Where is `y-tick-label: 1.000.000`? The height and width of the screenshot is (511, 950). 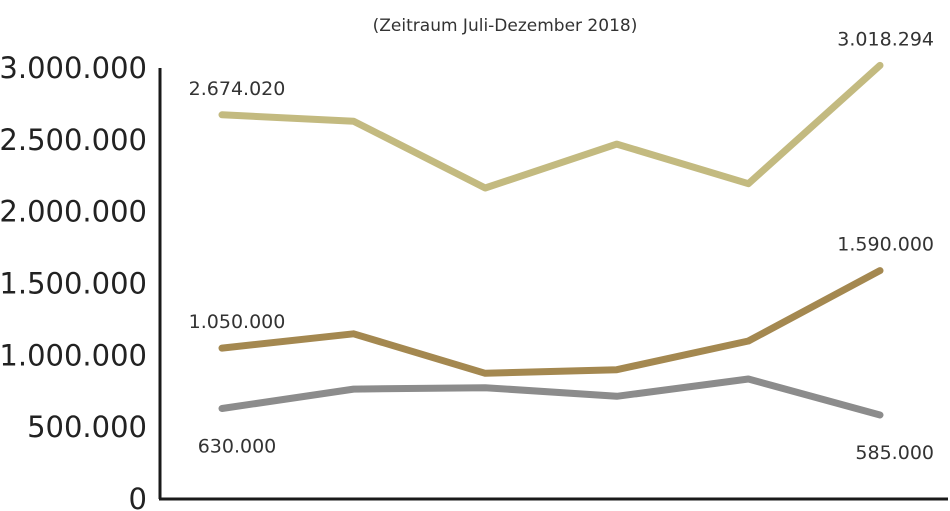
y-tick-label: 1.000.000 is located at coordinates (73, 355).